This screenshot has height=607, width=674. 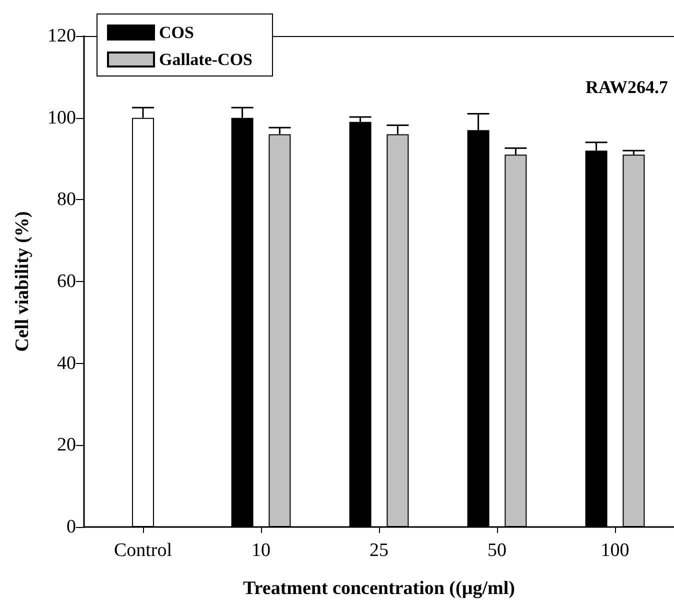 What do you see at coordinates (62, 117) in the screenshot?
I see `y-tick-label: 100` at bounding box center [62, 117].